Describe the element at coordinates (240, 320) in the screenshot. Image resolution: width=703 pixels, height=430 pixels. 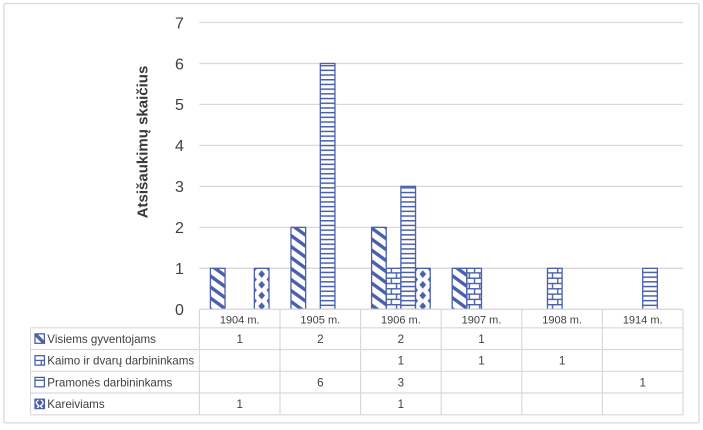
I see `svg-text: 1904 m.` at that location.